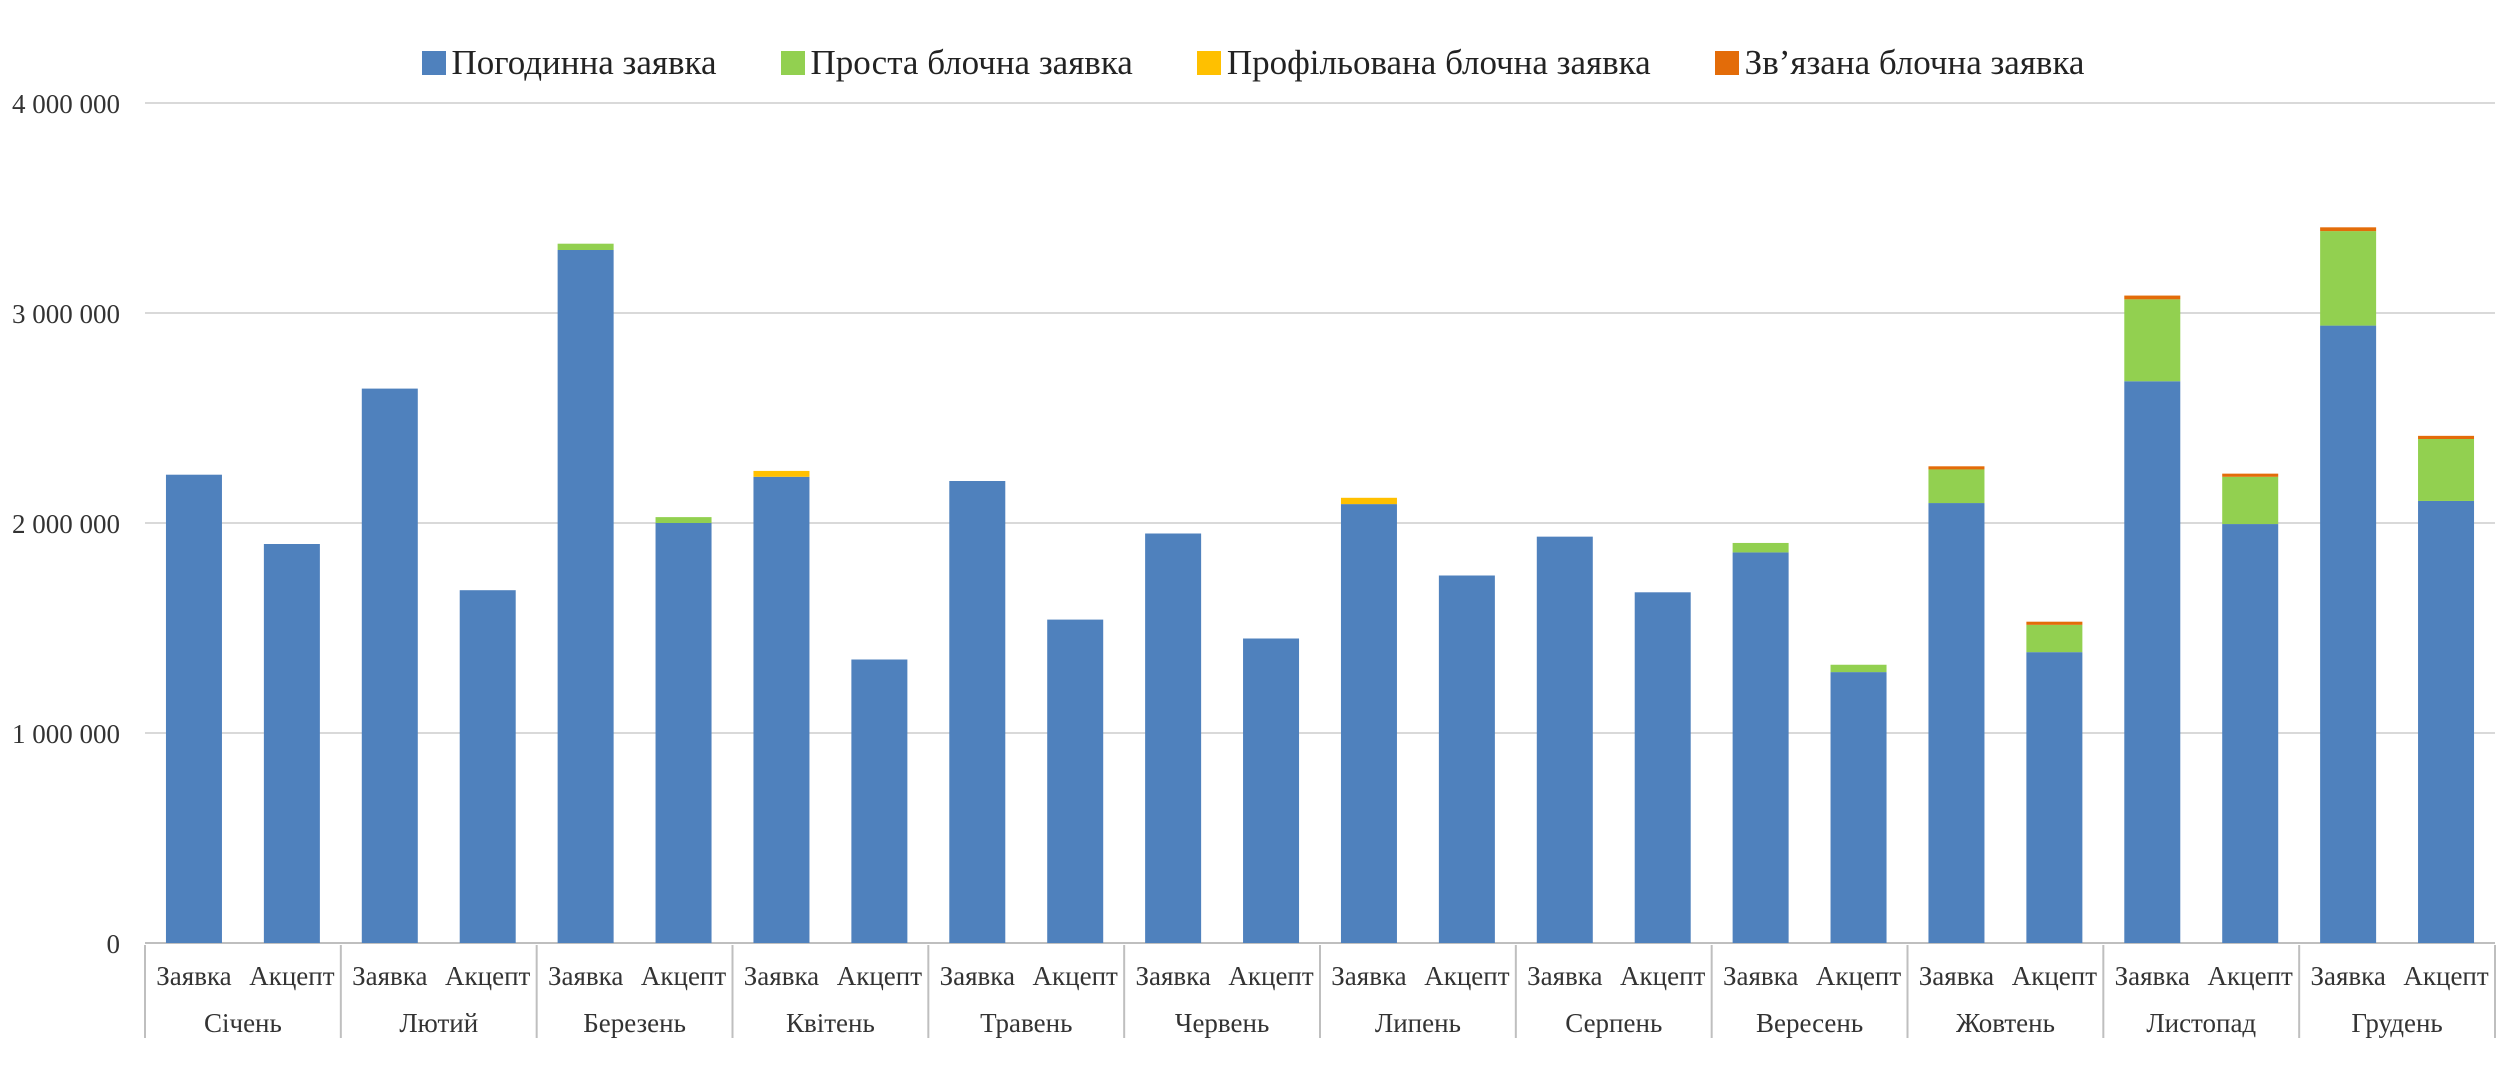 The height and width of the screenshot is (1077, 2506). Describe the element at coordinates (634, 1023) in the screenshot. I see `month-label: Березень` at that location.